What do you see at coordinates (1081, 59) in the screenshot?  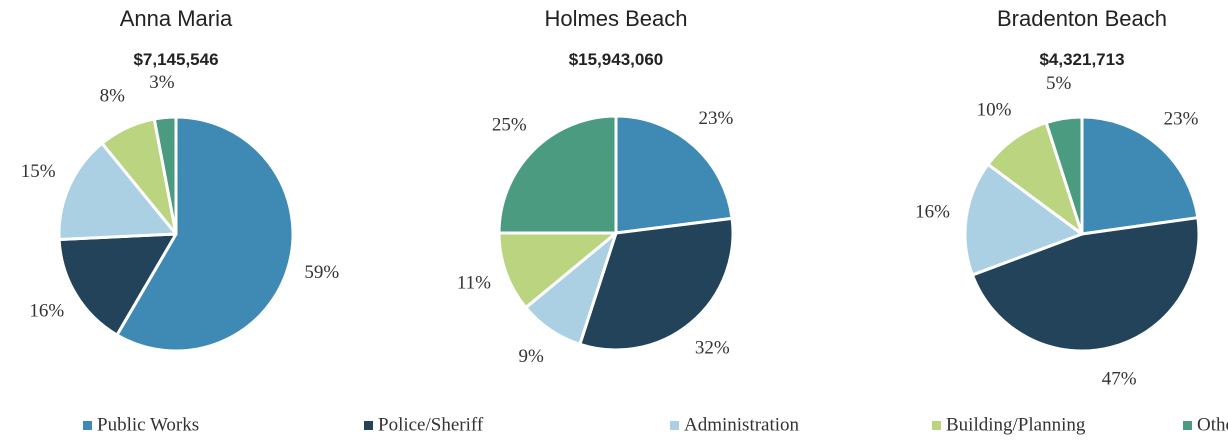 I see `chart-subtitle: $4,321,713` at bounding box center [1081, 59].